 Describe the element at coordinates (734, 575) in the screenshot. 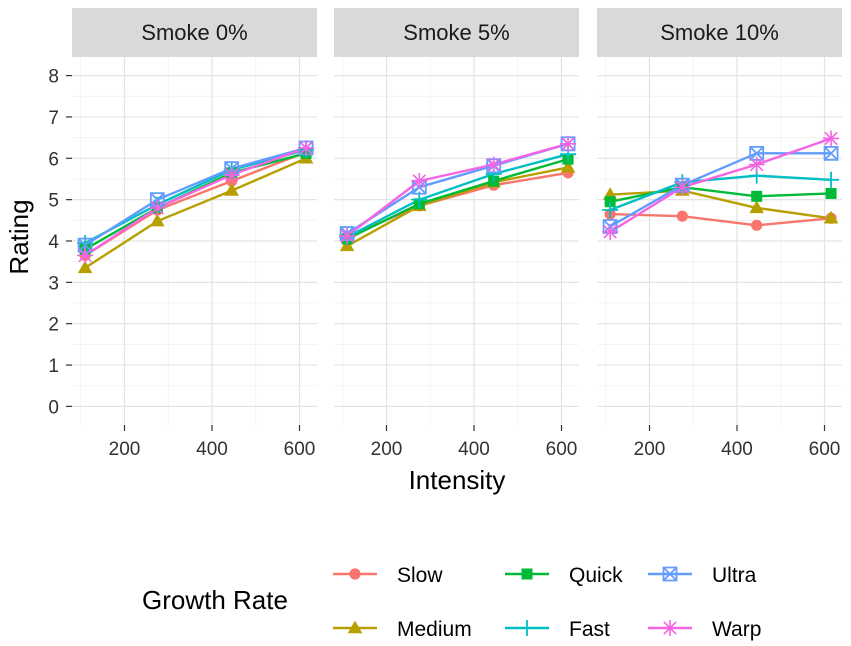

I see `legend-label: Ultra` at that location.